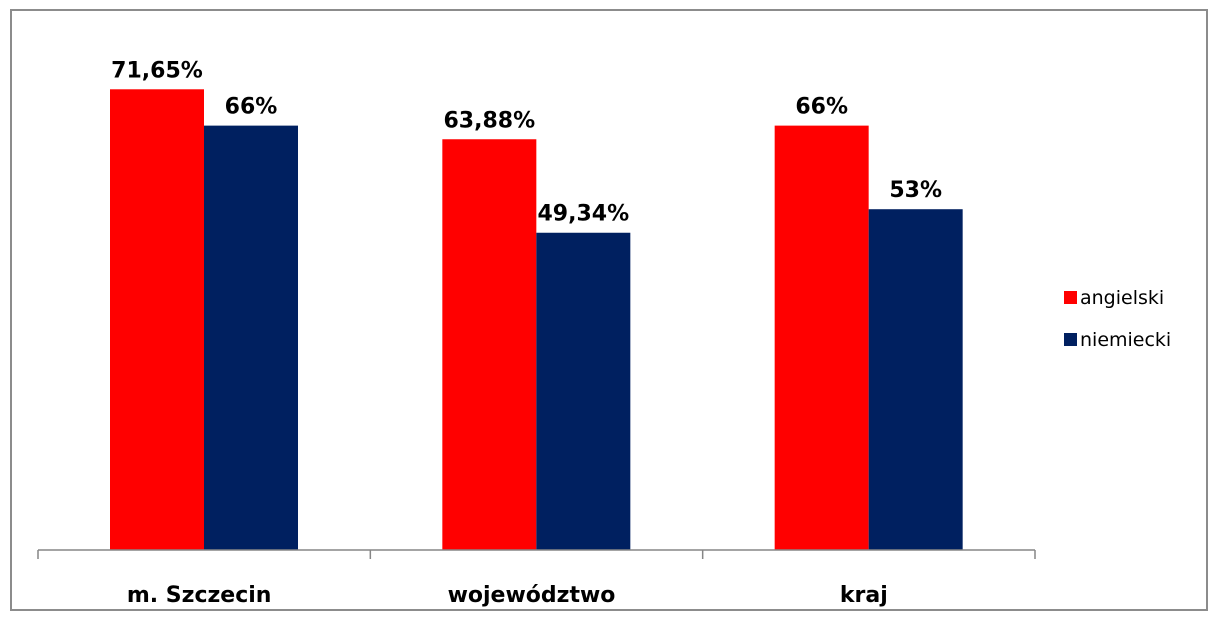 The image size is (1221, 621). Describe the element at coordinates (251, 107) in the screenshot. I see `data-label-niemiecki-0: 66%` at that location.